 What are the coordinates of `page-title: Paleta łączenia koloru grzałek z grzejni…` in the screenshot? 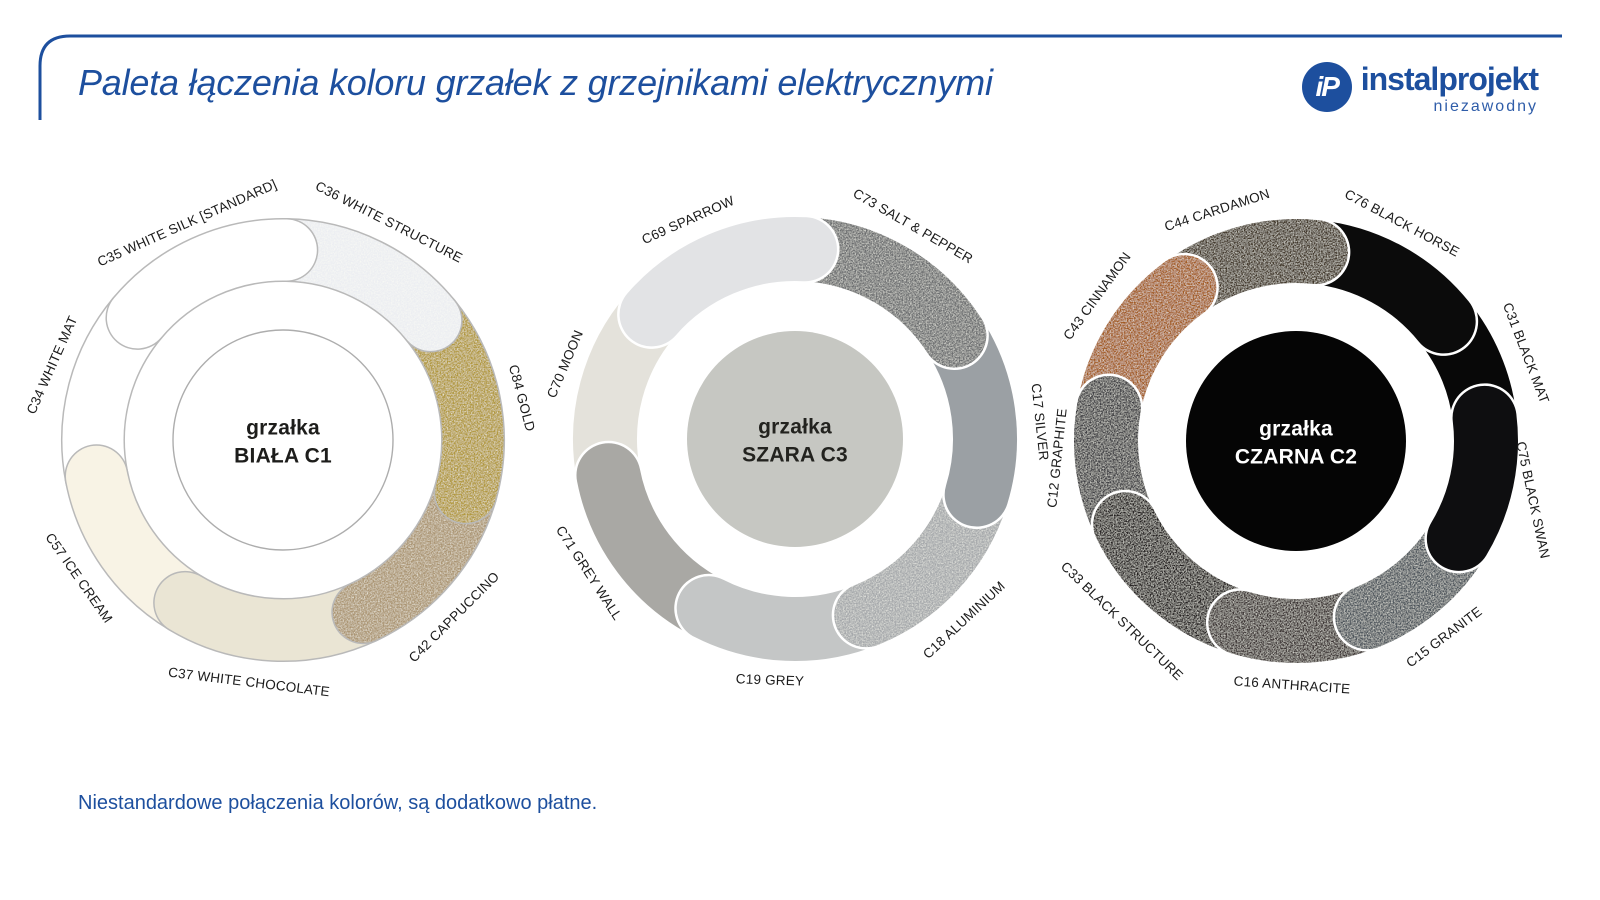 It's located at (535, 82).